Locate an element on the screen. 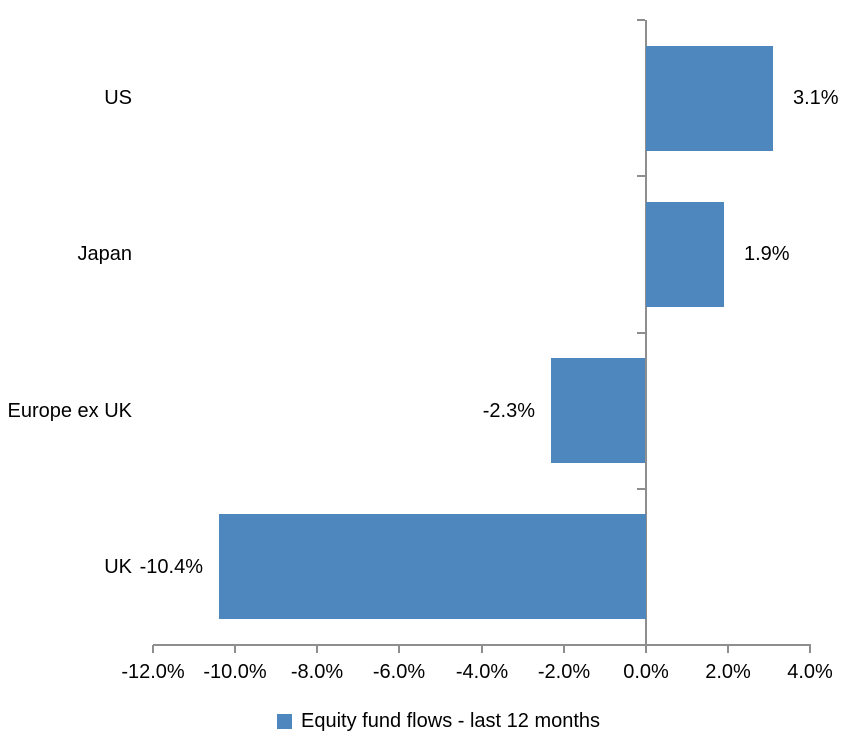 The width and height of the screenshot is (852, 747). value-label-japan: 1.9% is located at coordinates (767, 254).